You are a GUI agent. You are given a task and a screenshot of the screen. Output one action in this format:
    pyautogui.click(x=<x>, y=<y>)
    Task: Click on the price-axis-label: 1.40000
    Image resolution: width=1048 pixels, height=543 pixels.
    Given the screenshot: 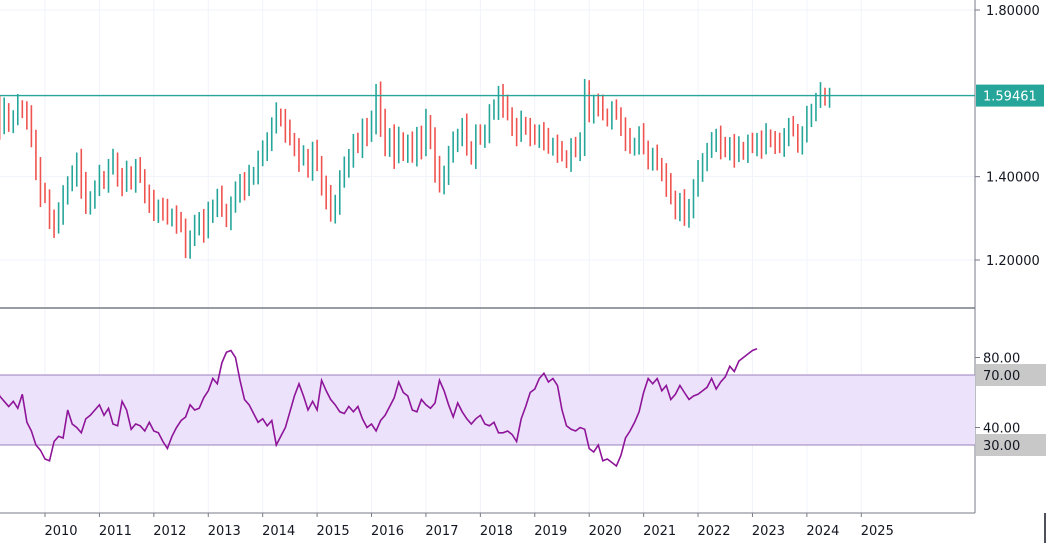 What is the action you would take?
    pyautogui.click(x=1013, y=178)
    